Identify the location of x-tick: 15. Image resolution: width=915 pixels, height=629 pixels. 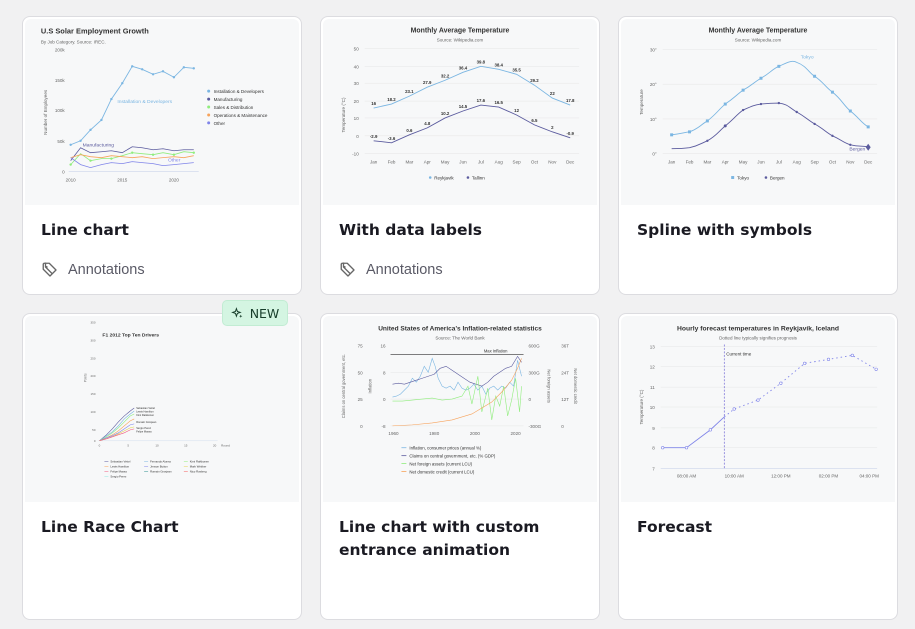
(186, 446).